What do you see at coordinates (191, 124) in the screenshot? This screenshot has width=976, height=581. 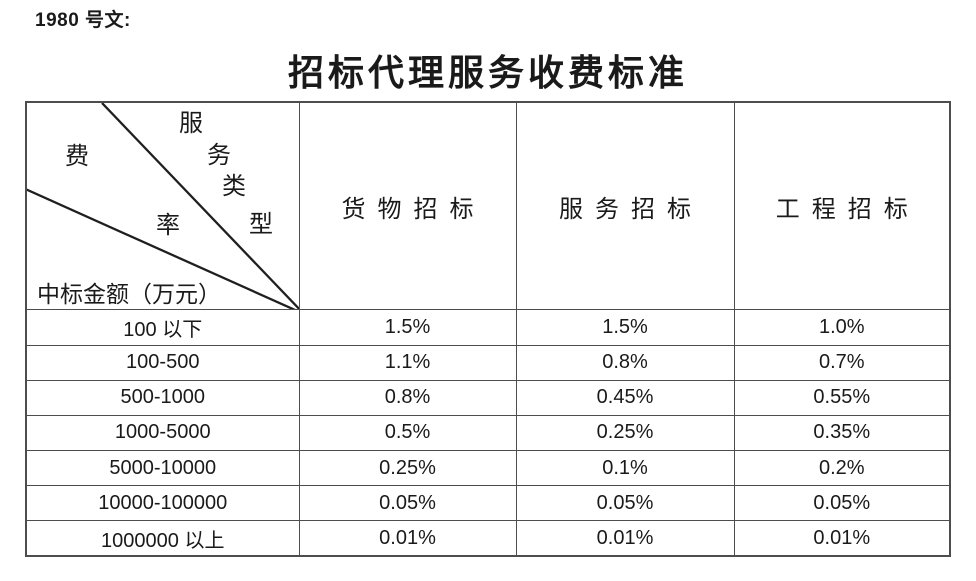 I see `corner-type-char-1: 服` at bounding box center [191, 124].